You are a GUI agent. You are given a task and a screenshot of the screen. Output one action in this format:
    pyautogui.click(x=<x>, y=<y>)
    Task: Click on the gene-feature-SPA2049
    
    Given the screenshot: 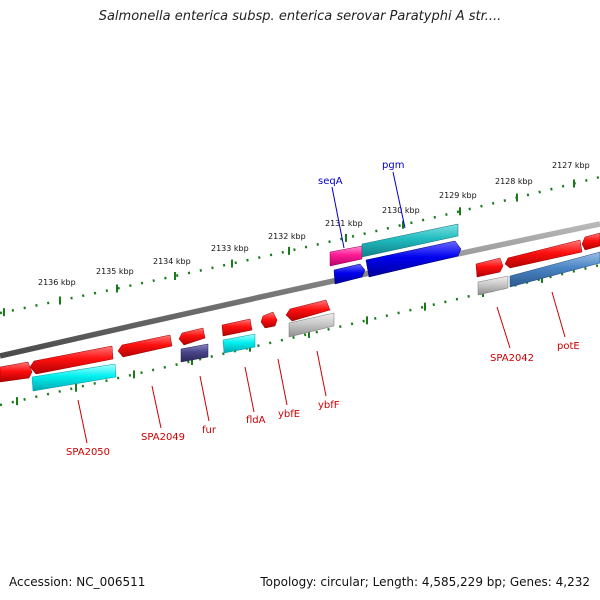 What is the action you would take?
    pyautogui.click(x=145, y=346)
    